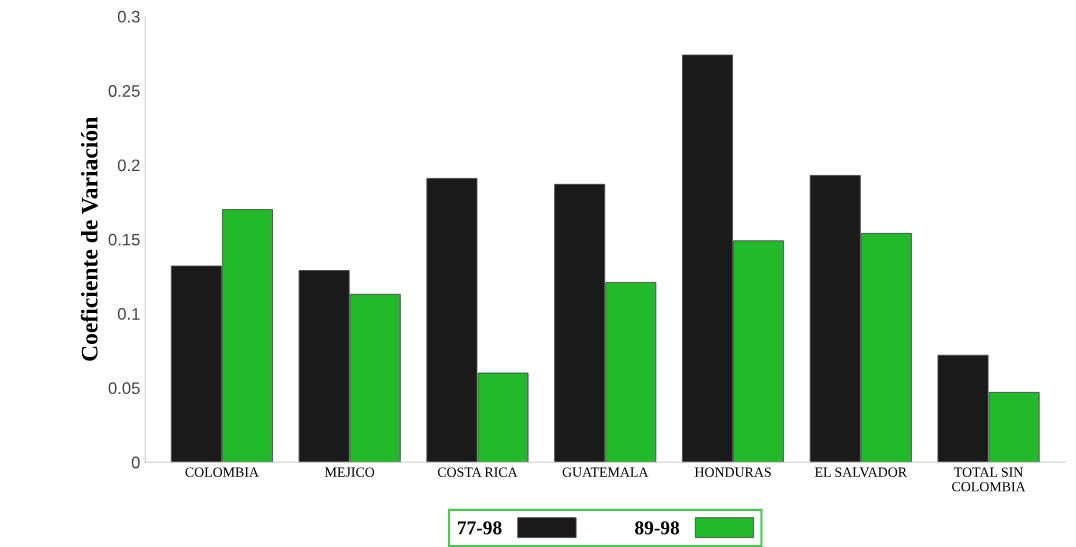  What do you see at coordinates (124, 91) in the screenshot?
I see `y-tick-label: 0.25` at bounding box center [124, 91].